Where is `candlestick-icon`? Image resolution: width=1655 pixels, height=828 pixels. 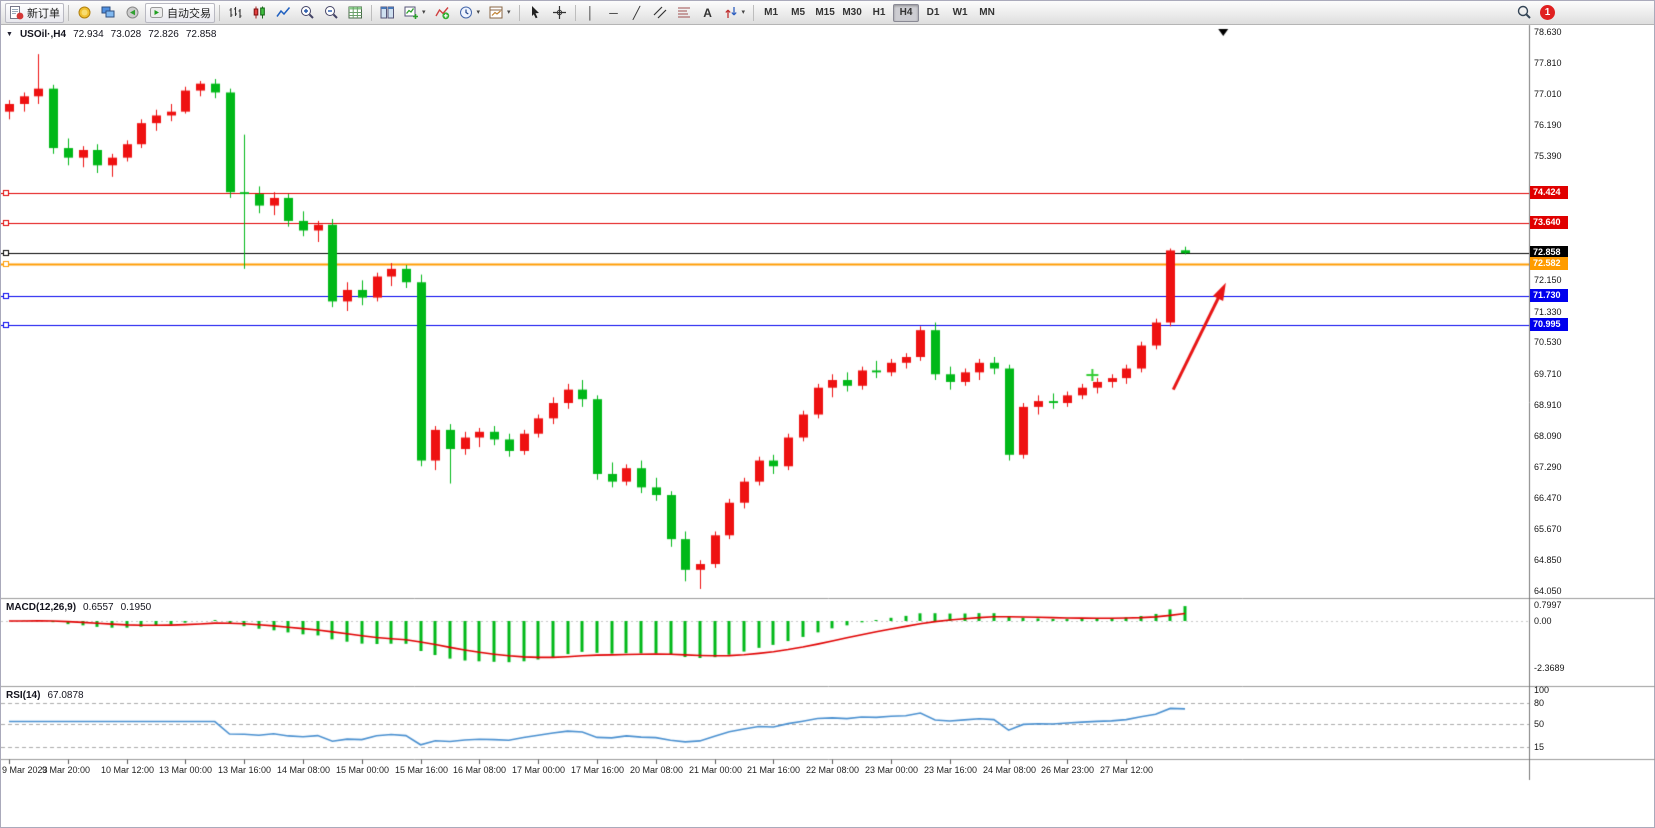 candlestick-icon is located at coordinates (259, 12).